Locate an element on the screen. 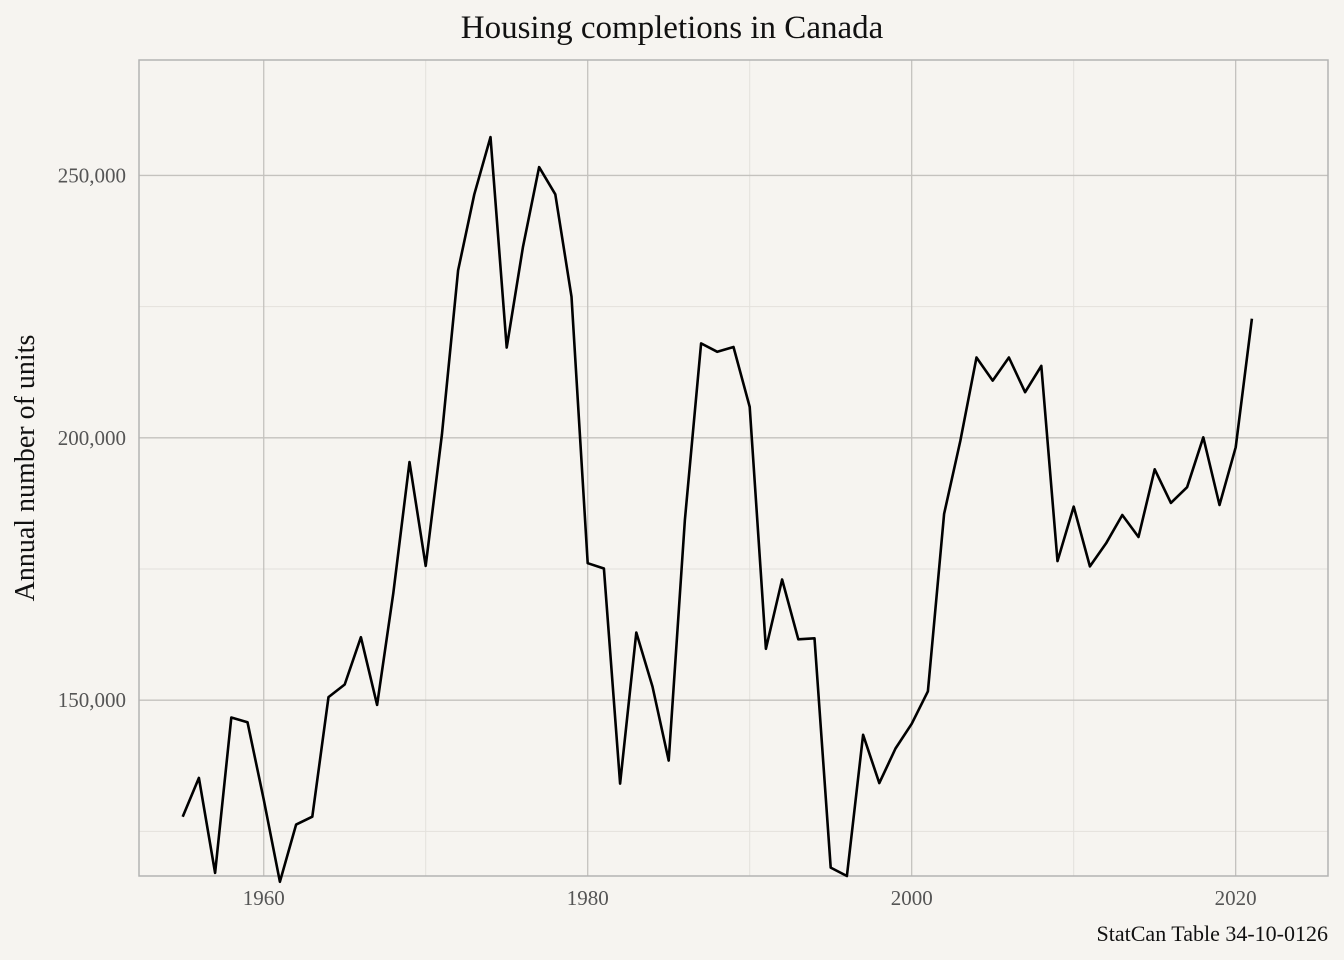 This screenshot has width=1344, height=960. x-tick-label: 2020 is located at coordinates (1236, 898).